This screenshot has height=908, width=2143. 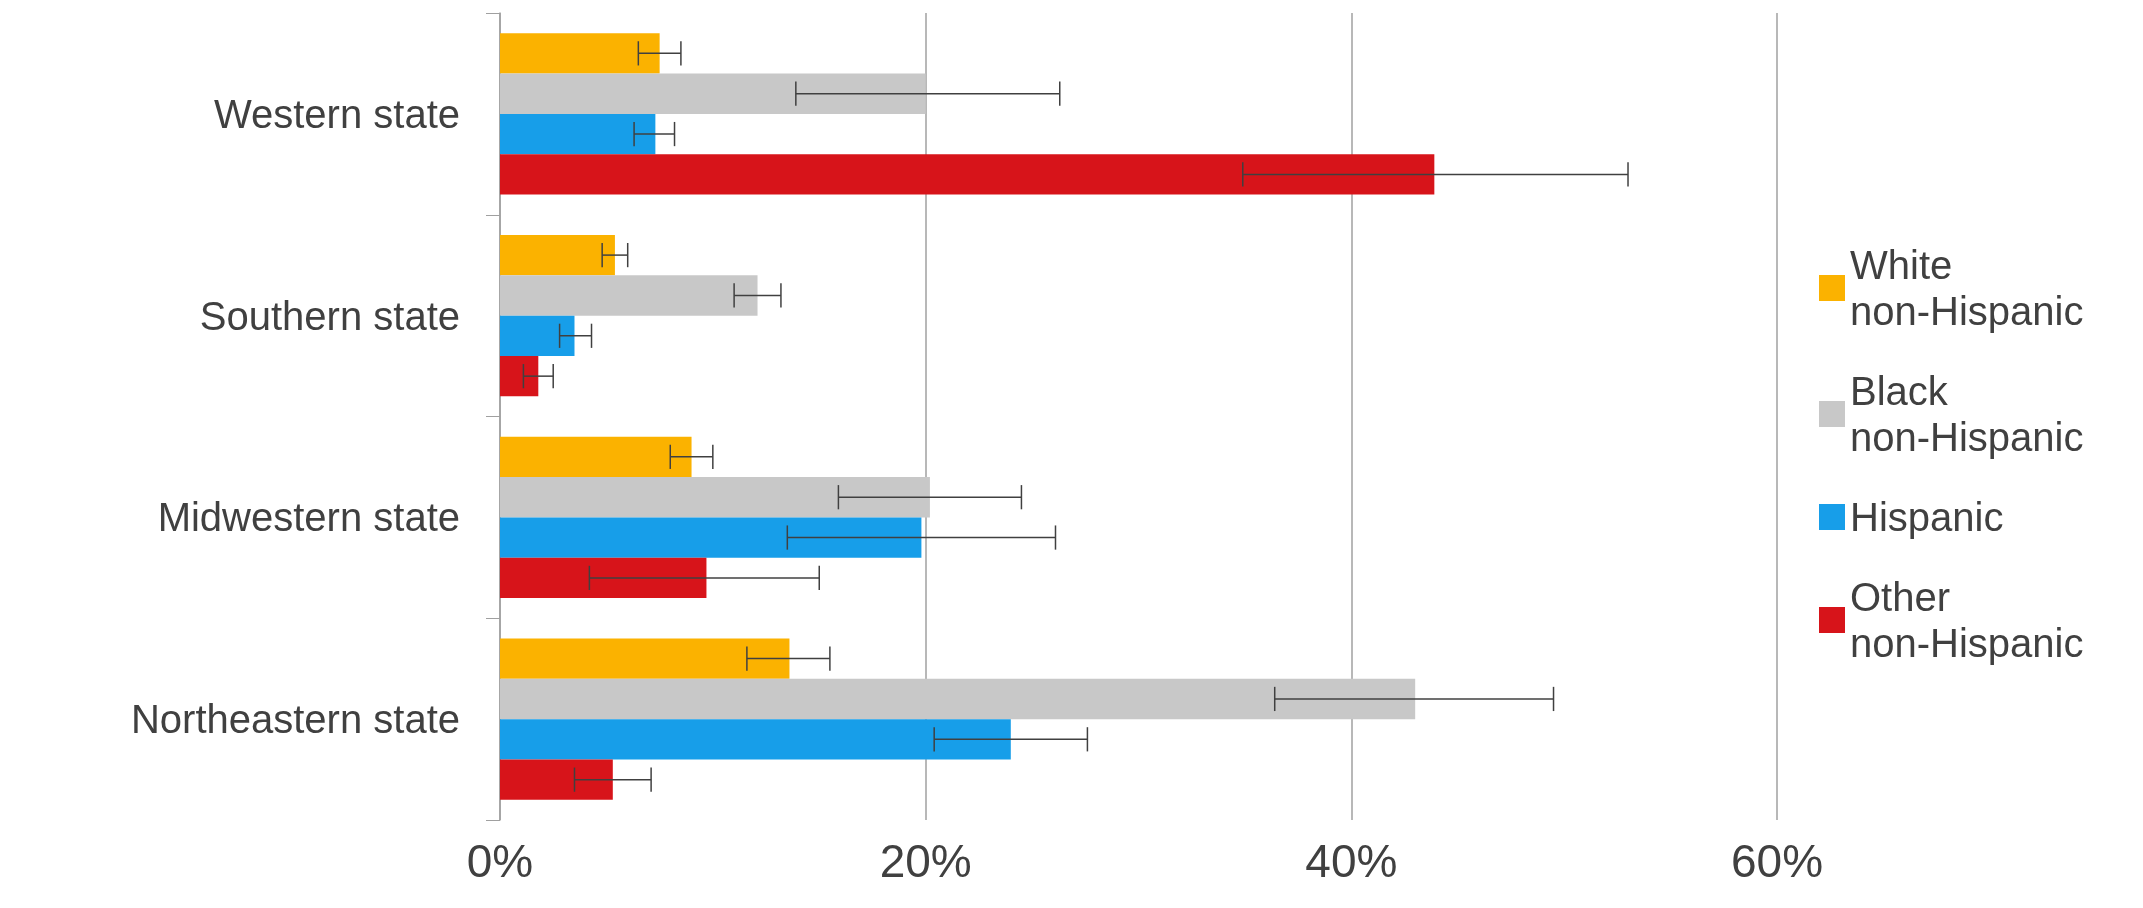 I want to click on x-tick-label: 0%, so click(x=500, y=861).